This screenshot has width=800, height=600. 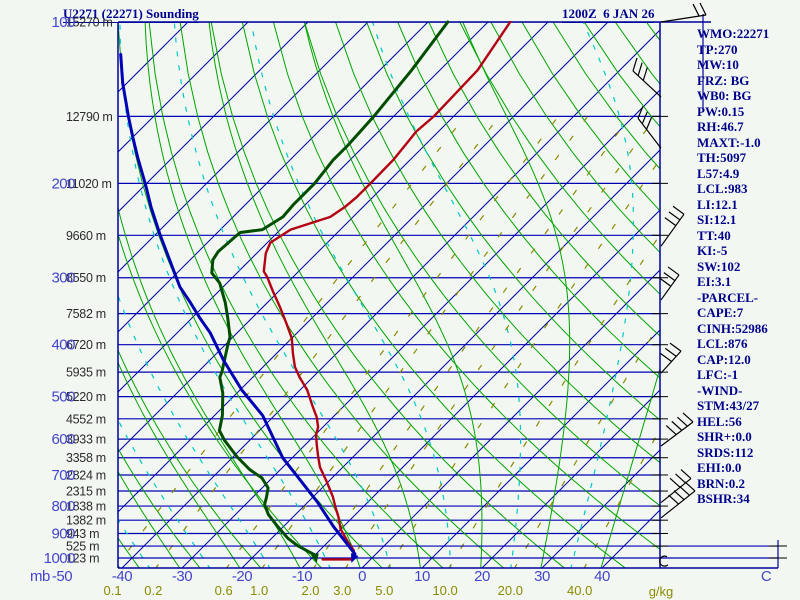 I want to click on index-line: L57:4.9, so click(x=718, y=173).